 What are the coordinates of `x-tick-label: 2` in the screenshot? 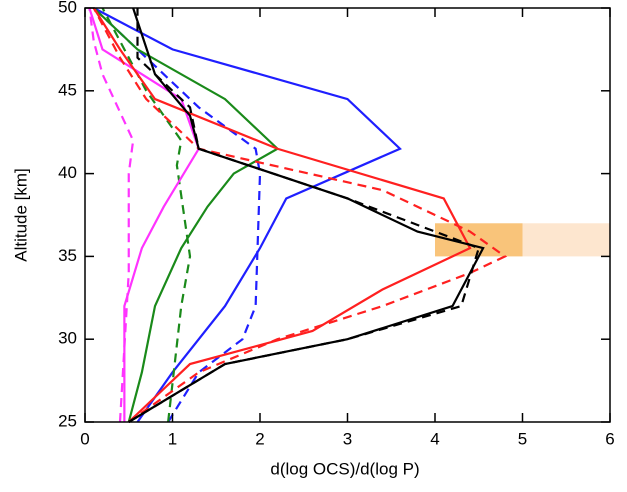 It's located at (259, 438).